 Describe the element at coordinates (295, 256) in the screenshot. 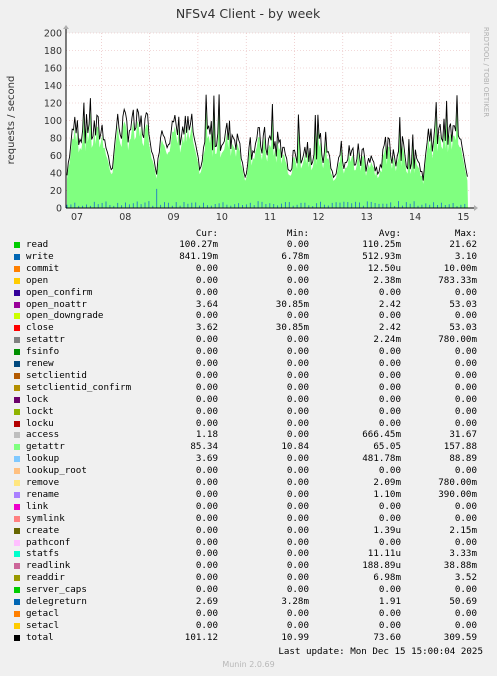

I see `legend-min-value: 6.78m` at that location.